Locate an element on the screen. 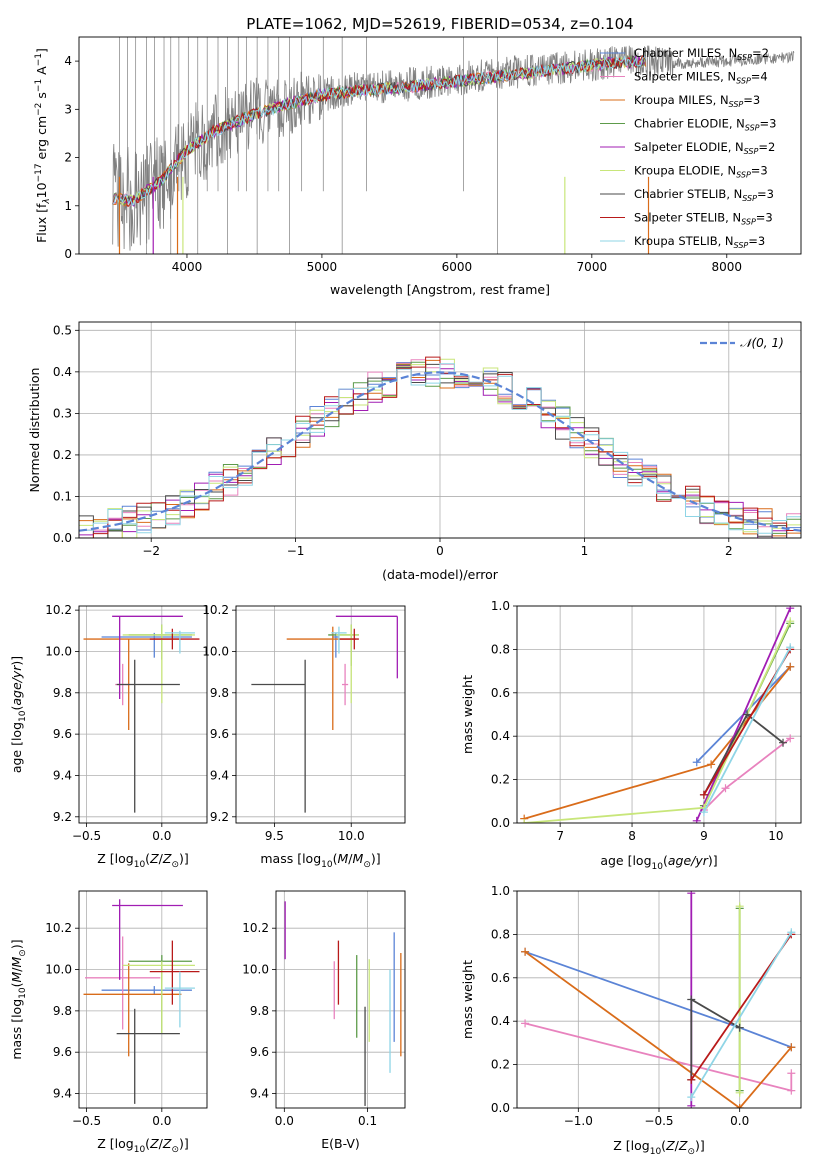  plot-area-mass-vs-ebv is located at coordinates (343, 1003).